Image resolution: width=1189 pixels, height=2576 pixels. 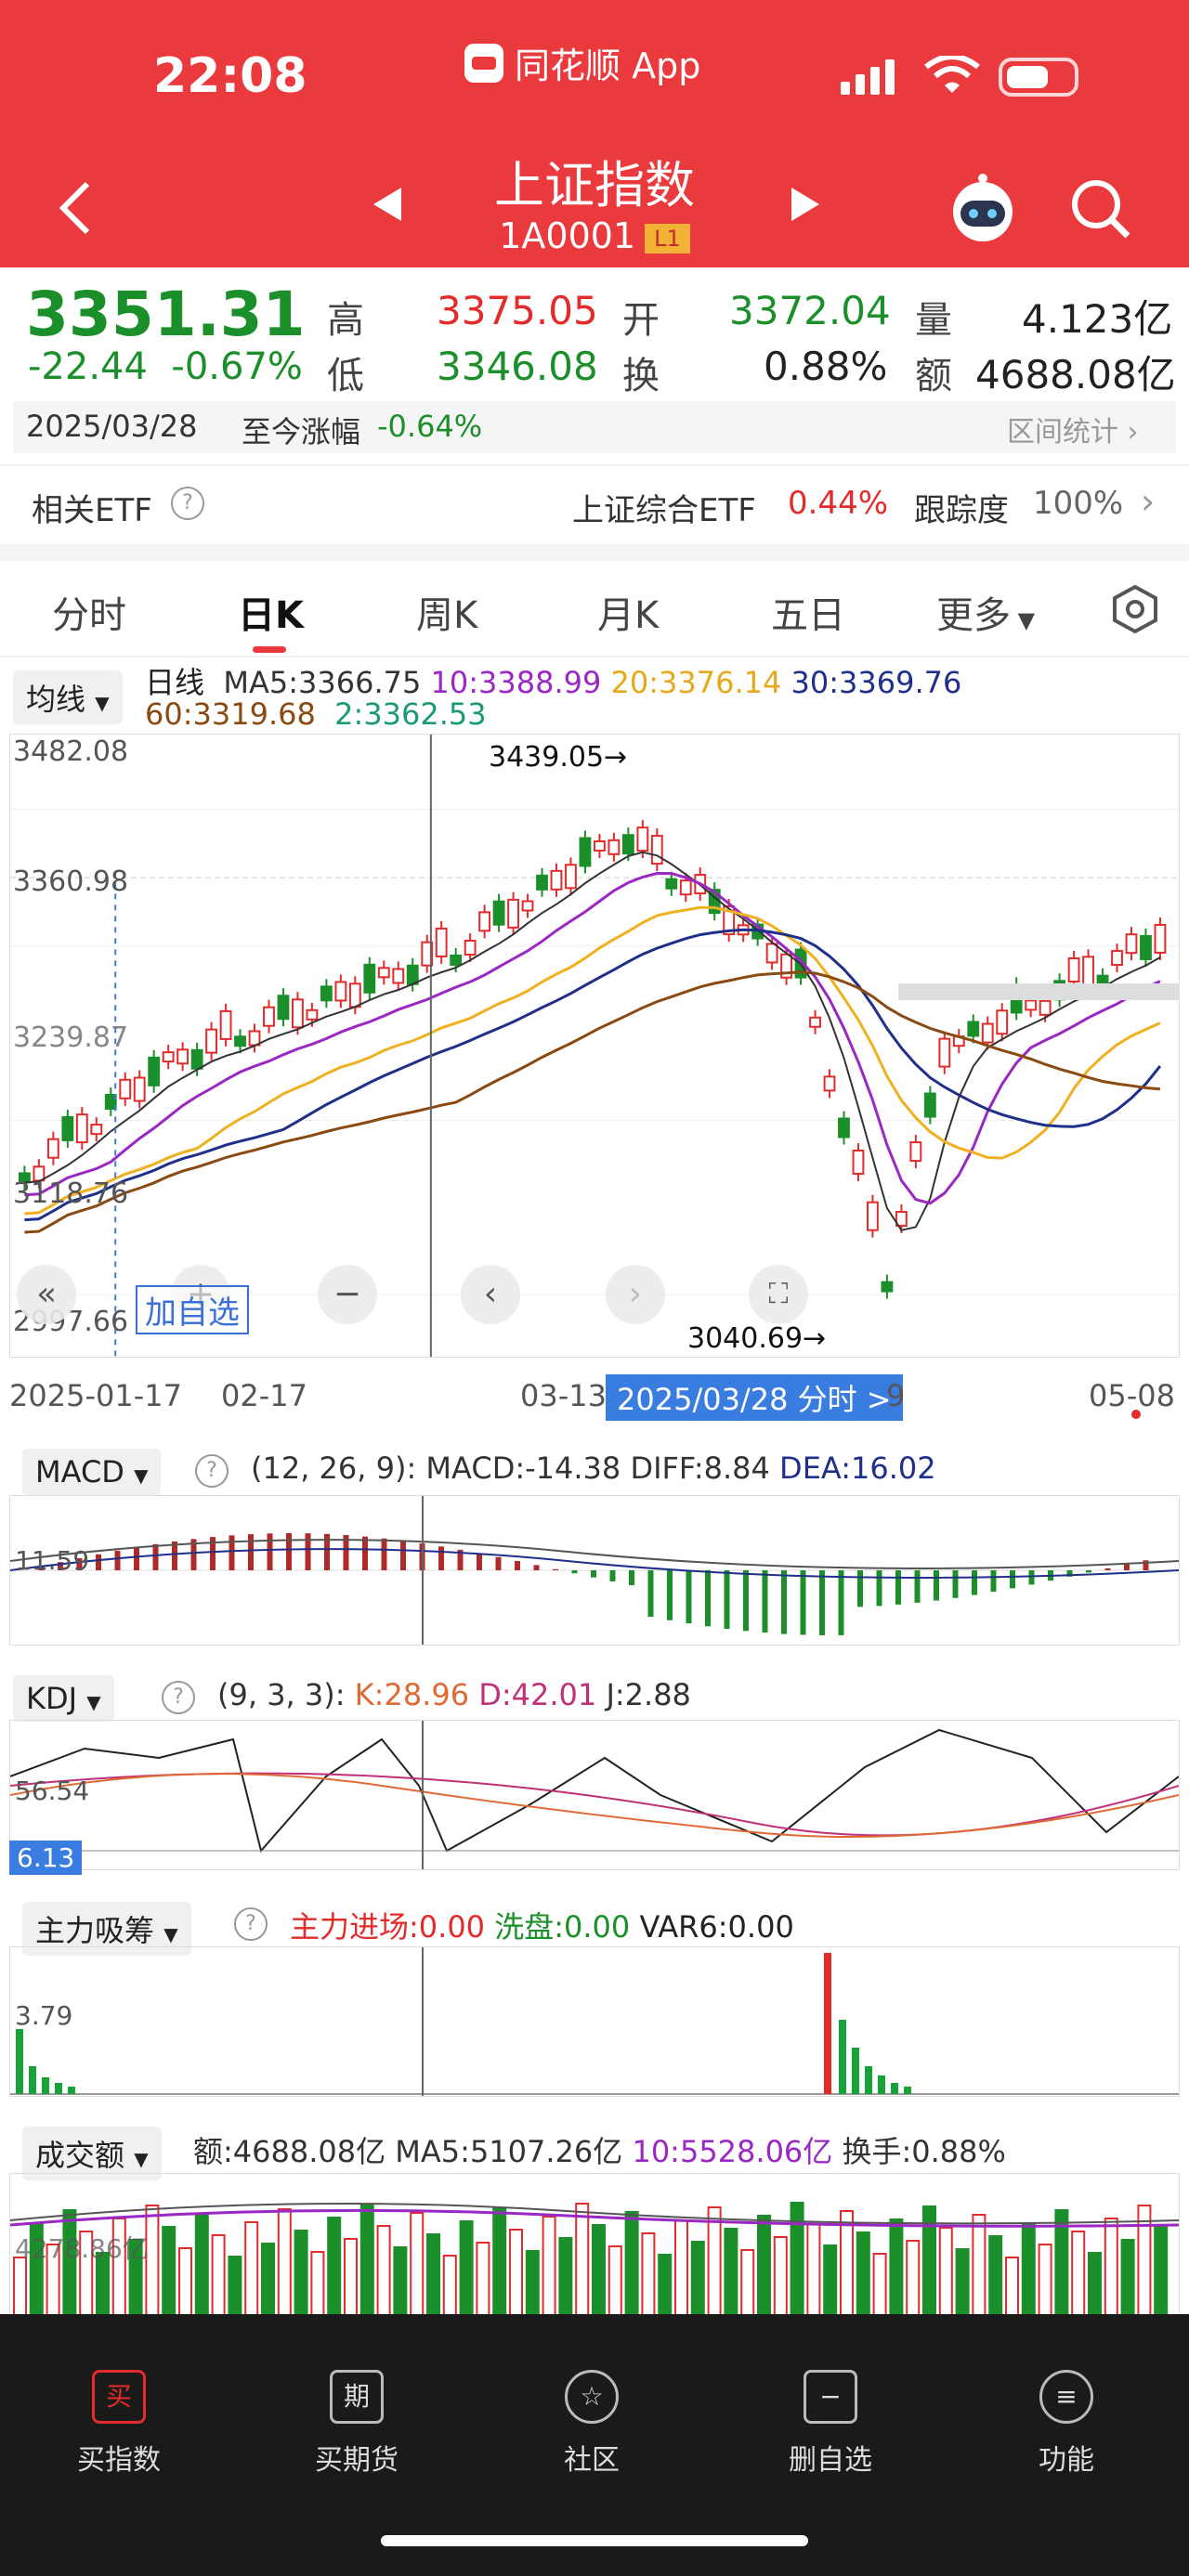 I want to click on settings-hexagon-icon, so click(x=1135, y=609).